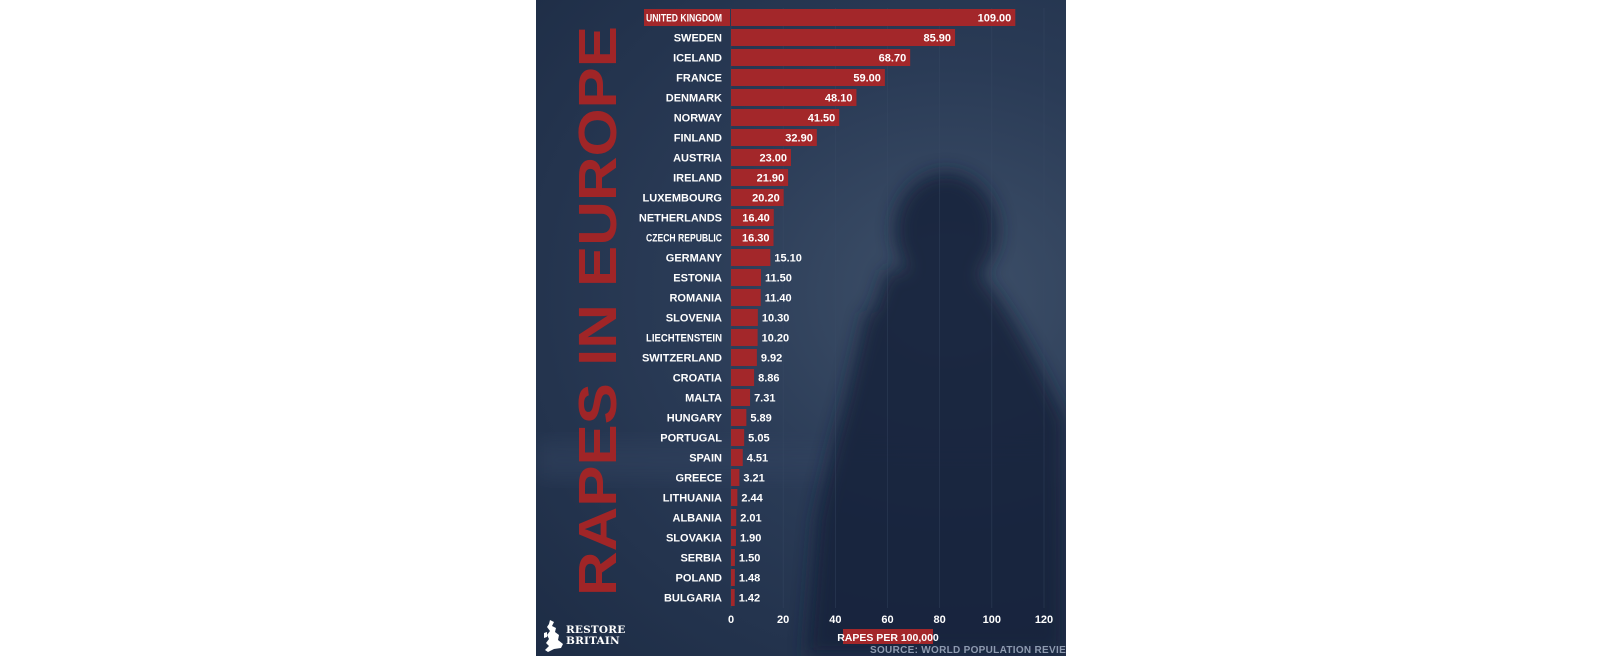 Image resolution: width=1600 pixels, height=656 pixels. I want to click on x-tick-label: 80, so click(940, 620).